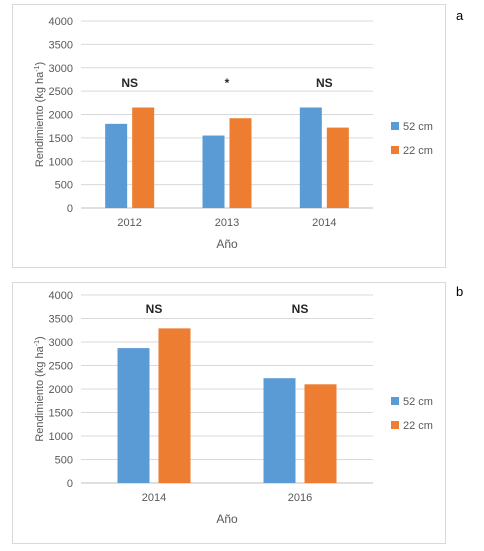 The height and width of the screenshot is (551, 484). Describe the element at coordinates (320, 433) in the screenshot. I see `bar-22cm-2016` at that location.